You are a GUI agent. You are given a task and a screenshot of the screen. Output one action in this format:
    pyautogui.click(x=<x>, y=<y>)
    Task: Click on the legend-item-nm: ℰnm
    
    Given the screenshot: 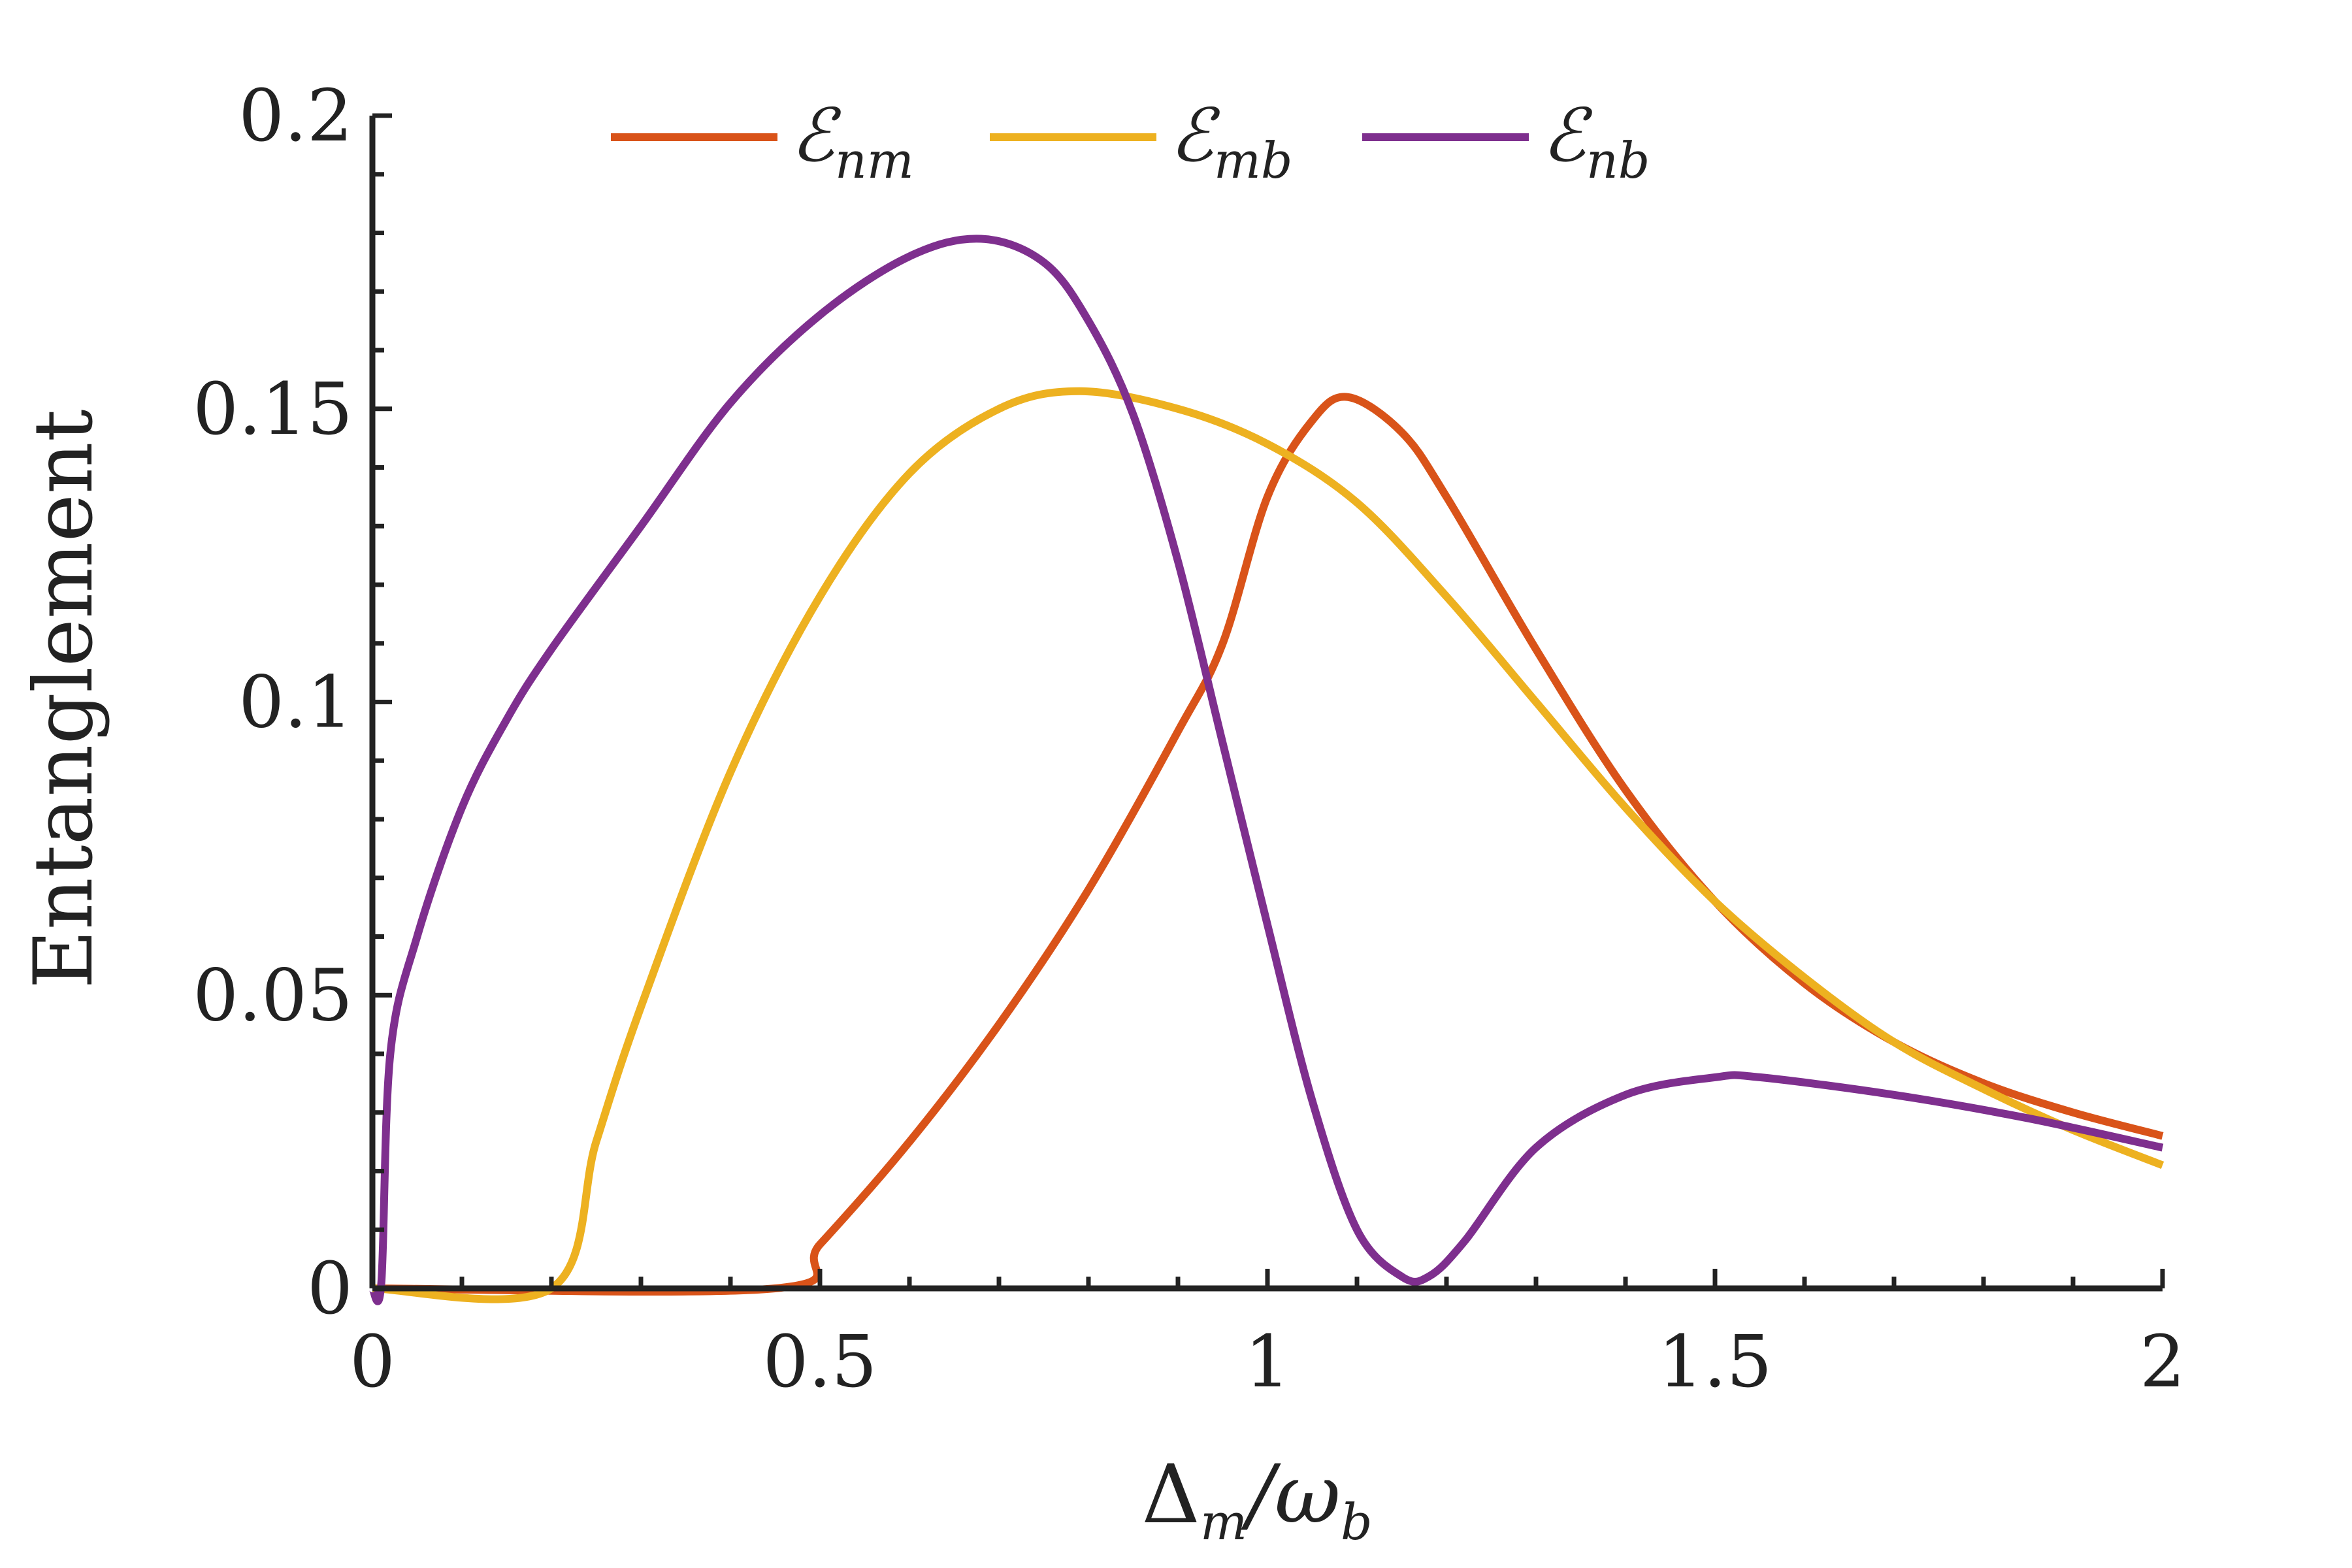 What is the action you would take?
    pyautogui.click(x=762, y=141)
    